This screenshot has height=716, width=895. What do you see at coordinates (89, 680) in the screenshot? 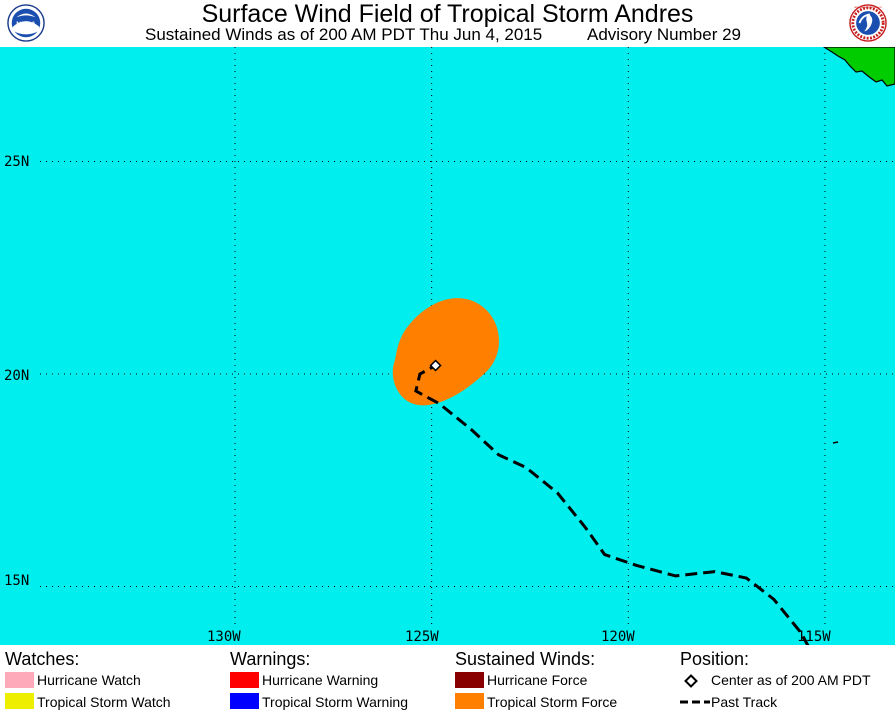
I see `hurricane-watch-label: Hurricane Watch` at bounding box center [89, 680].